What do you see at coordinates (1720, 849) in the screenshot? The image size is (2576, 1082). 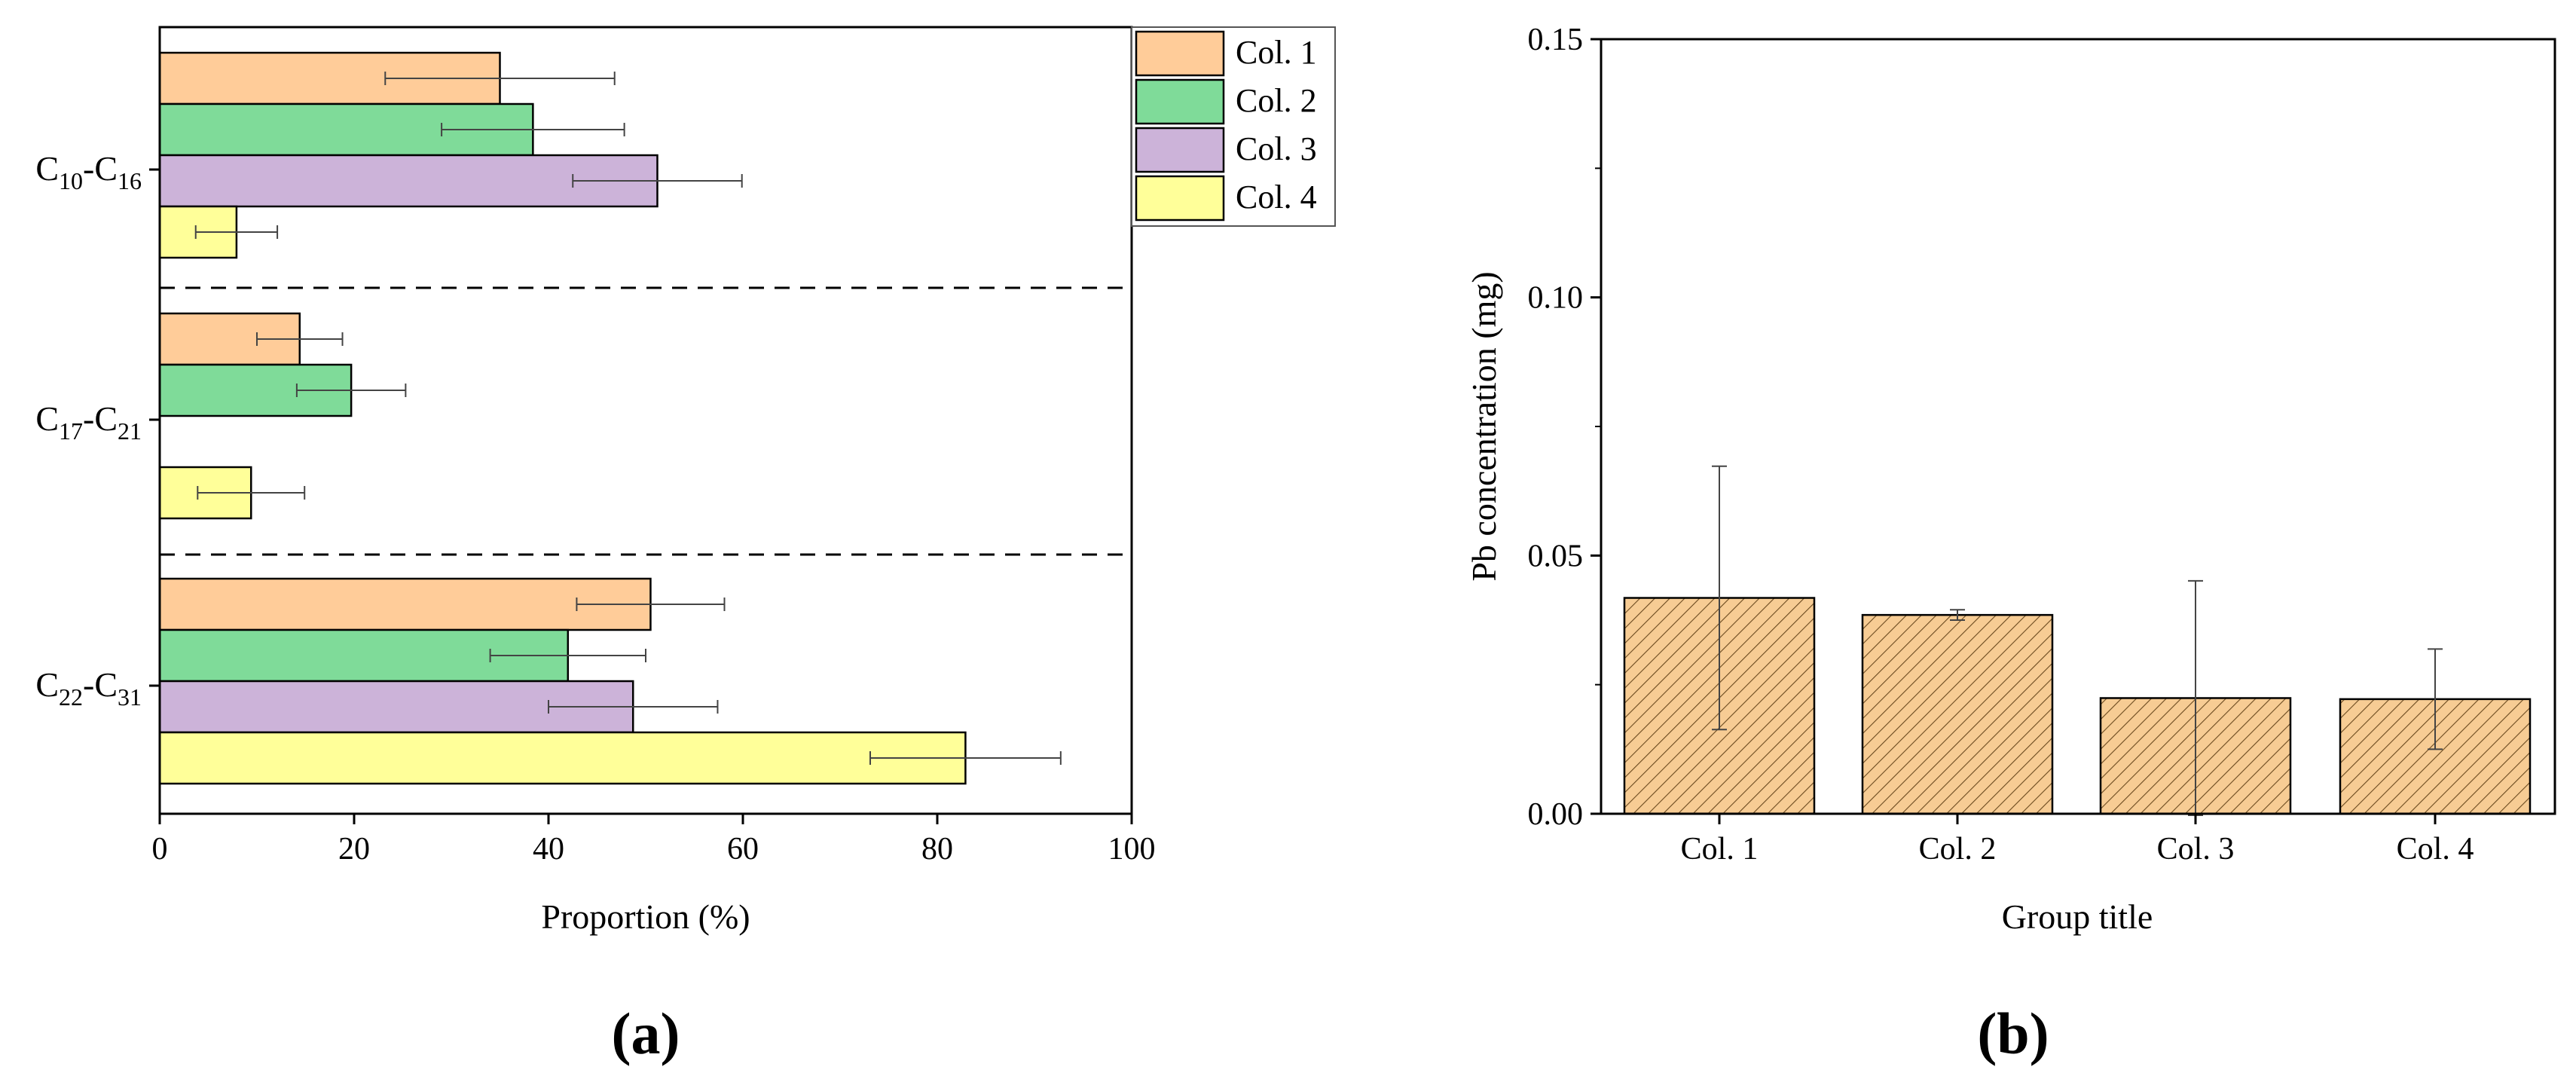 I see `x-tick-label: Col. 1` at bounding box center [1720, 849].